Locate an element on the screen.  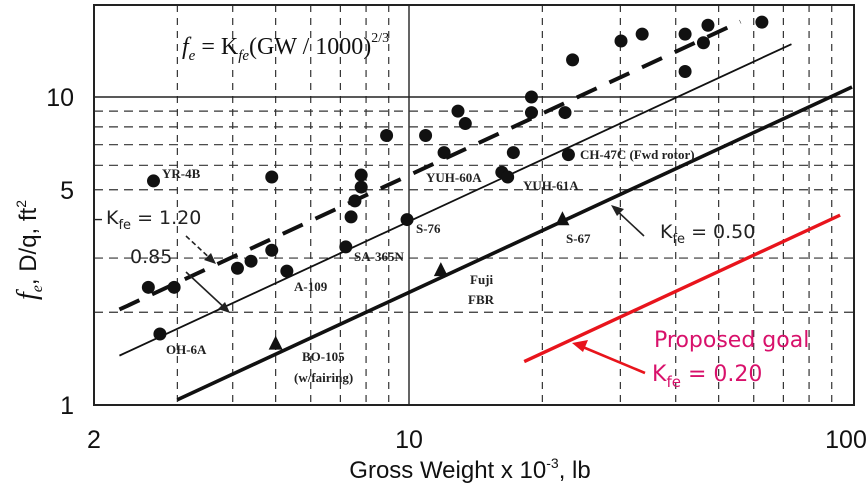
label-sa365n: SA-365N is located at coordinates (379, 256).